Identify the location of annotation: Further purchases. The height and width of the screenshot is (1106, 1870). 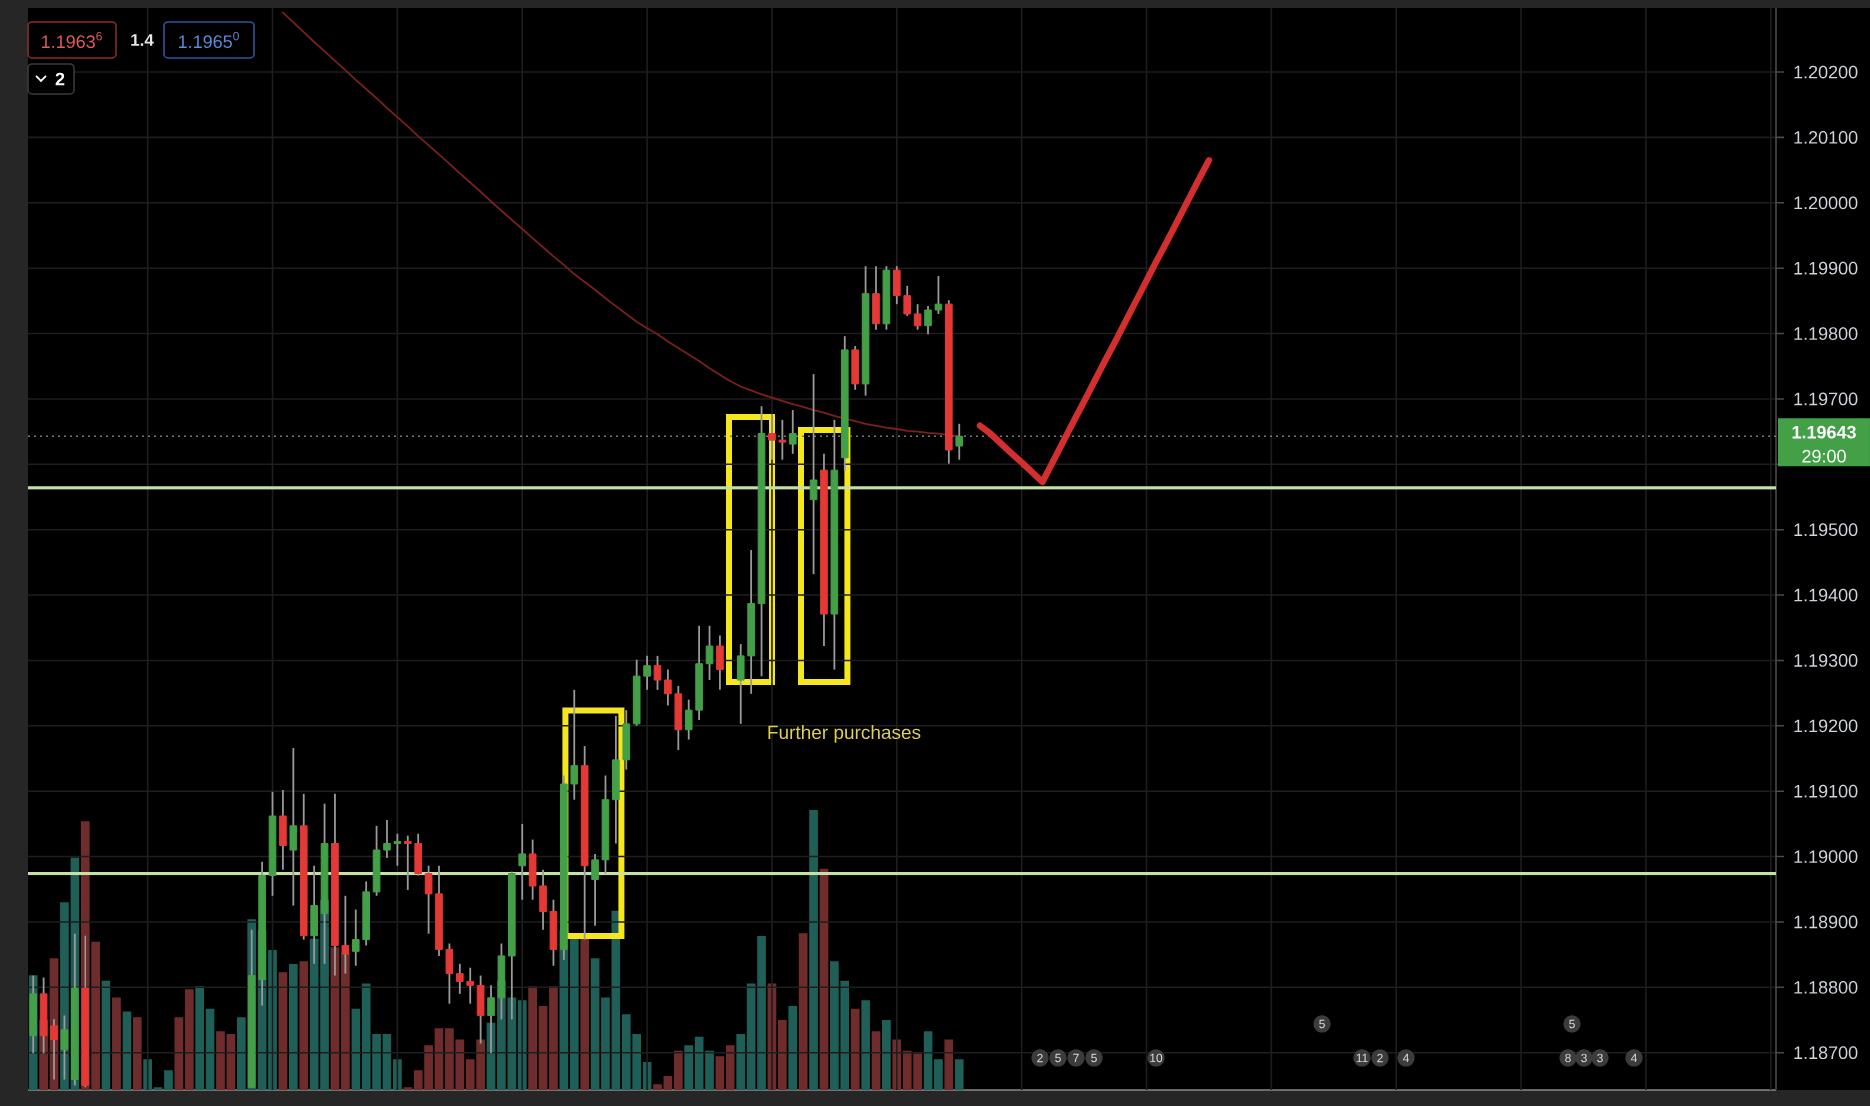
(844, 734).